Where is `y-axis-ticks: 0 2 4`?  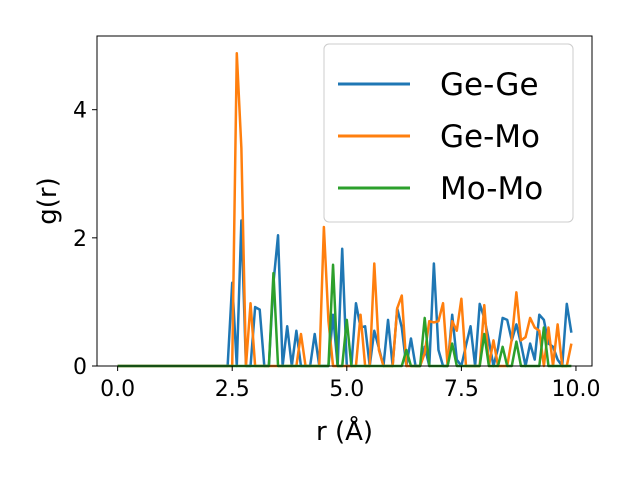 y-axis-ticks: 0 2 4 is located at coordinates (85, 239).